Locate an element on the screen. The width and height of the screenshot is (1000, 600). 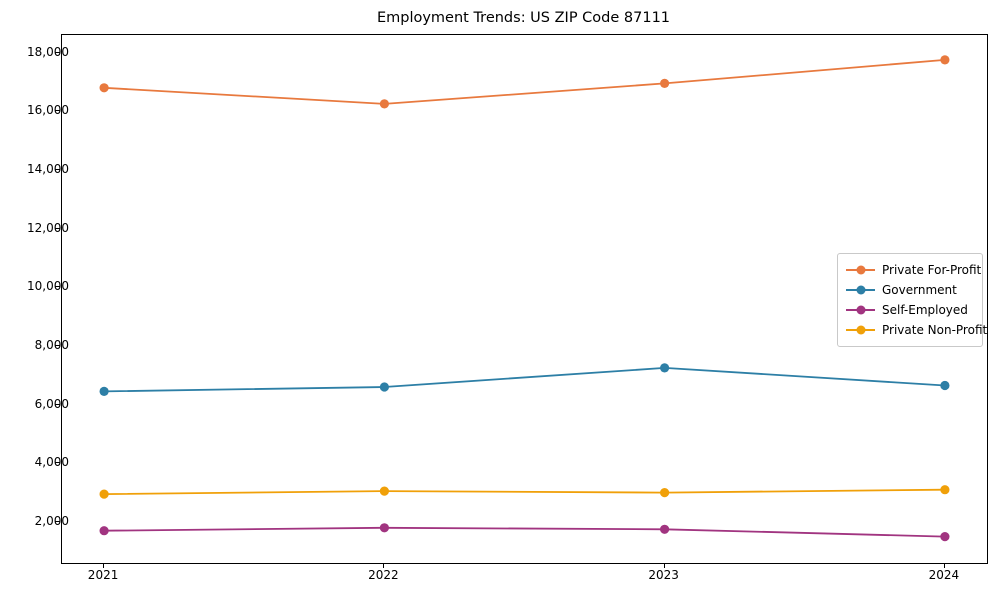
legend-item-label: Private Non-Profit is located at coordinates (935, 330).